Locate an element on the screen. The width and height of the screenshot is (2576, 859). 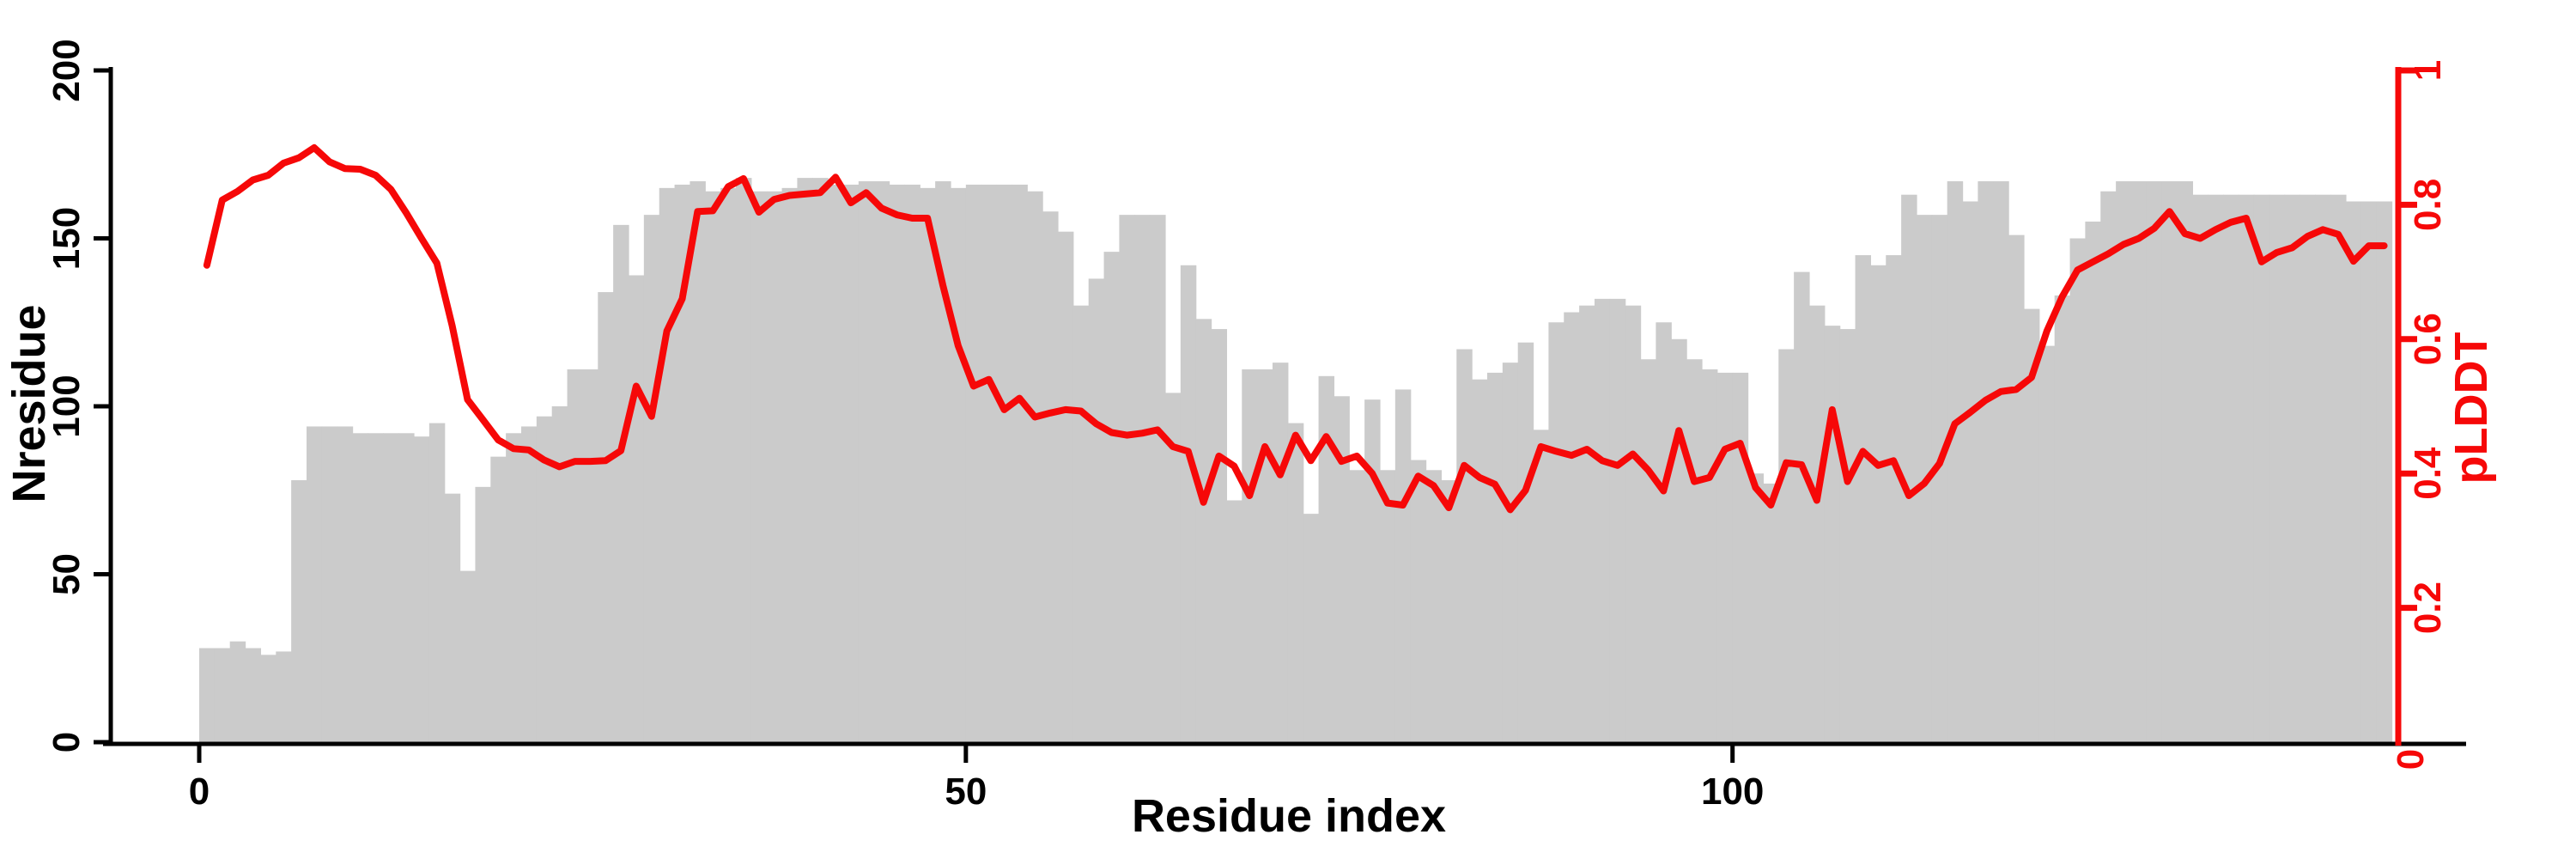
x-axis-tick-label: 100 is located at coordinates (1733, 792).